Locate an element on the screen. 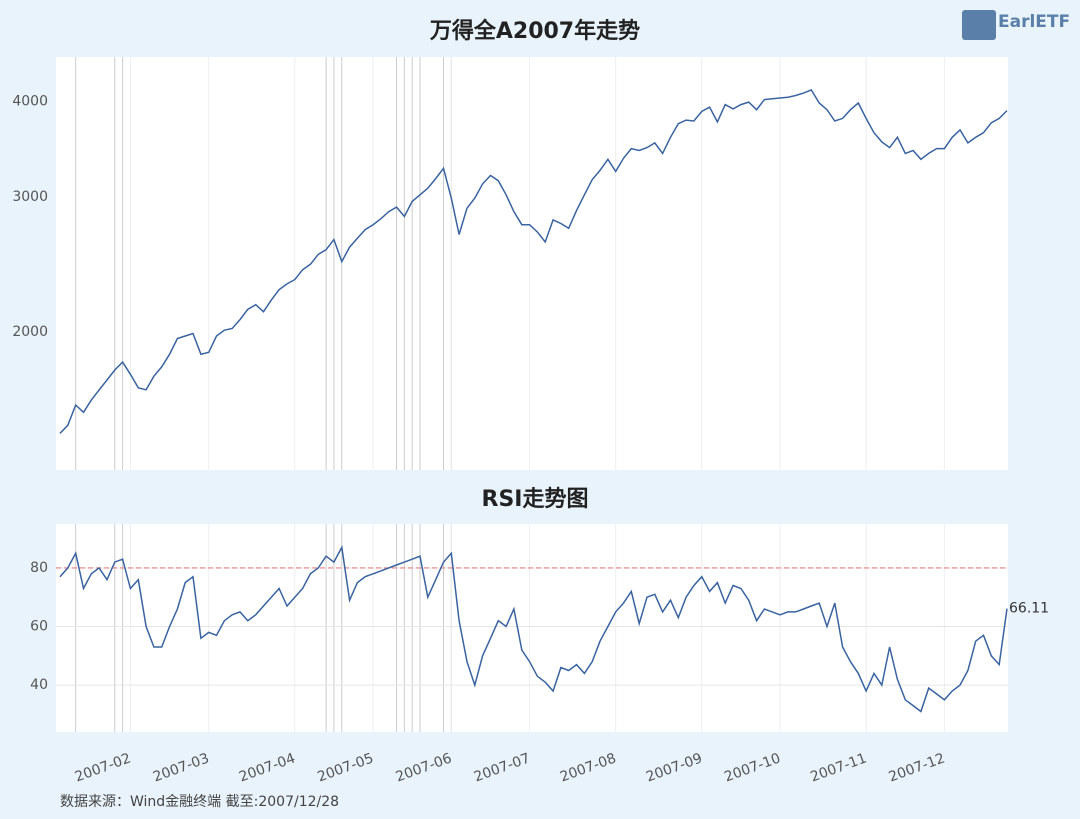 The height and width of the screenshot is (819, 1080). chart-title: 万得全A2007年走势 is located at coordinates (534, 31).